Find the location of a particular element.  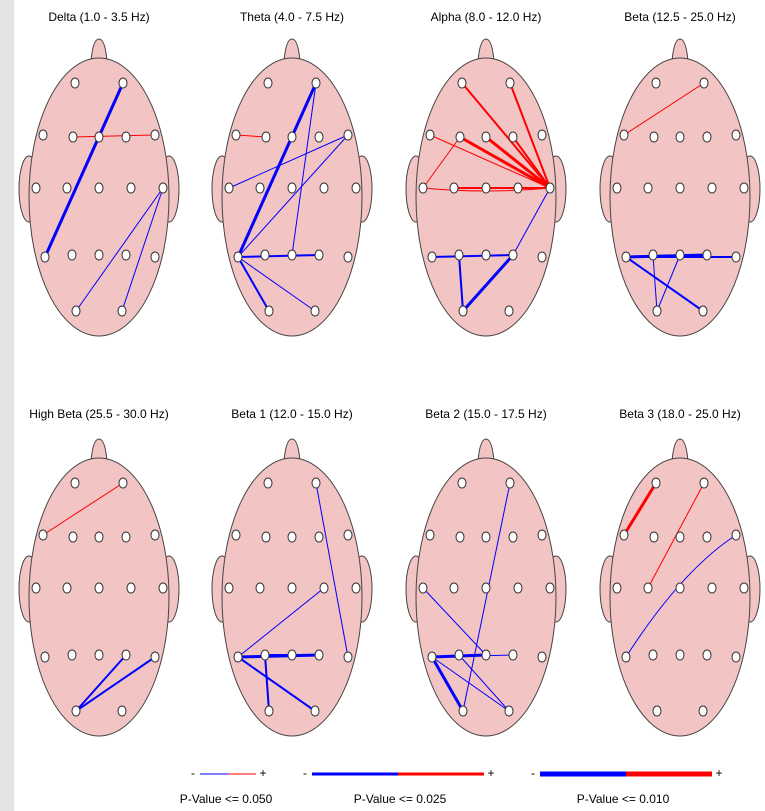

side-strip is located at coordinates (7, 405).